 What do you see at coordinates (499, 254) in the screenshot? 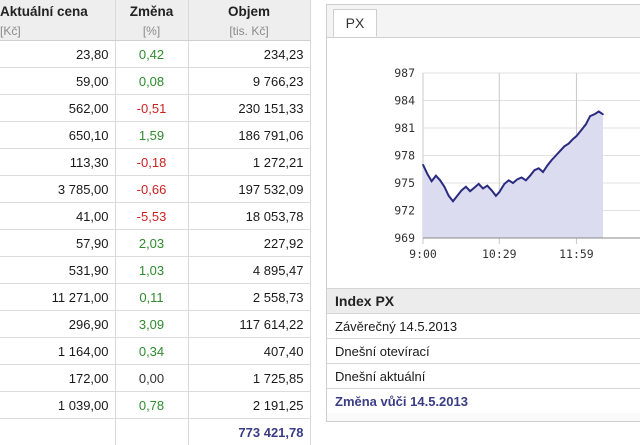
I see `x-tick-label: 10:29` at bounding box center [499, 254].